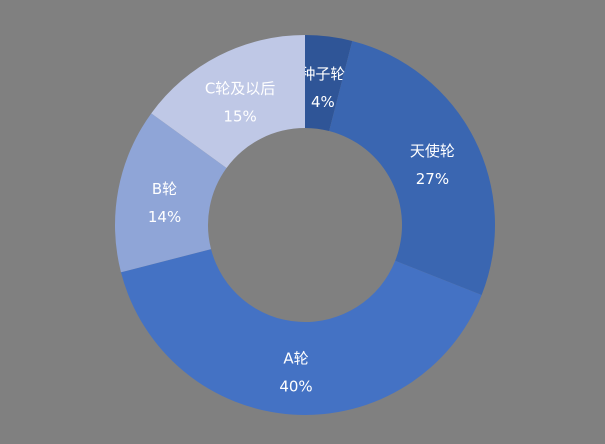  I want to click on slice-percent-label: 40%, so click(295, 387).